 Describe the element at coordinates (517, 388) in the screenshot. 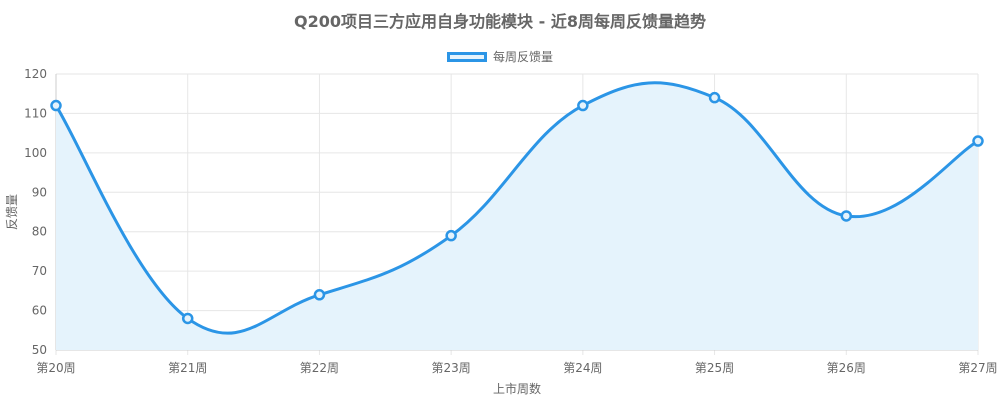

I see `x-axis-label: 上市周数` at that location.